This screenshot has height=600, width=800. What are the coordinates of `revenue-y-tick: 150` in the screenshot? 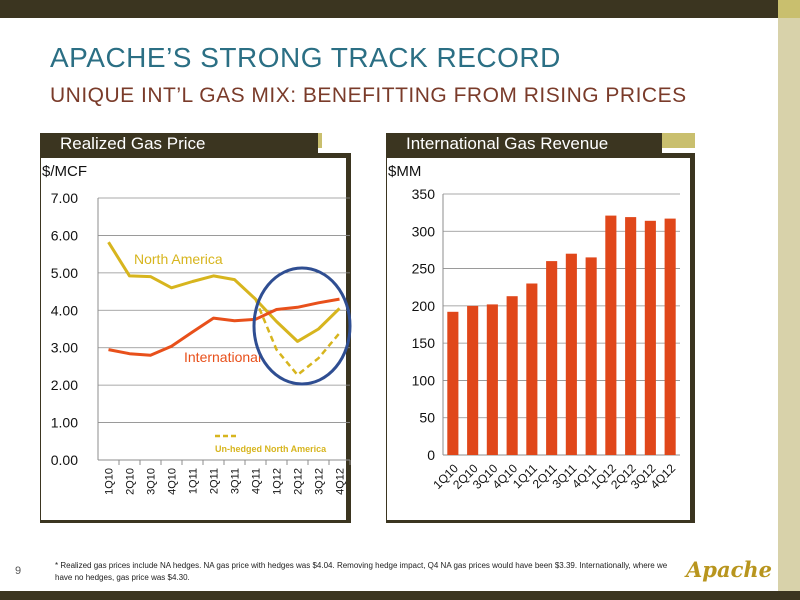 It's located at (424, 343).